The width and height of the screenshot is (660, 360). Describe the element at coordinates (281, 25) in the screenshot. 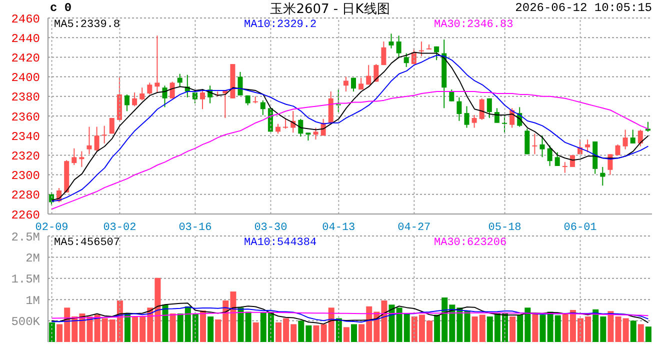

I see `text: MA10:2329.2` at that location.